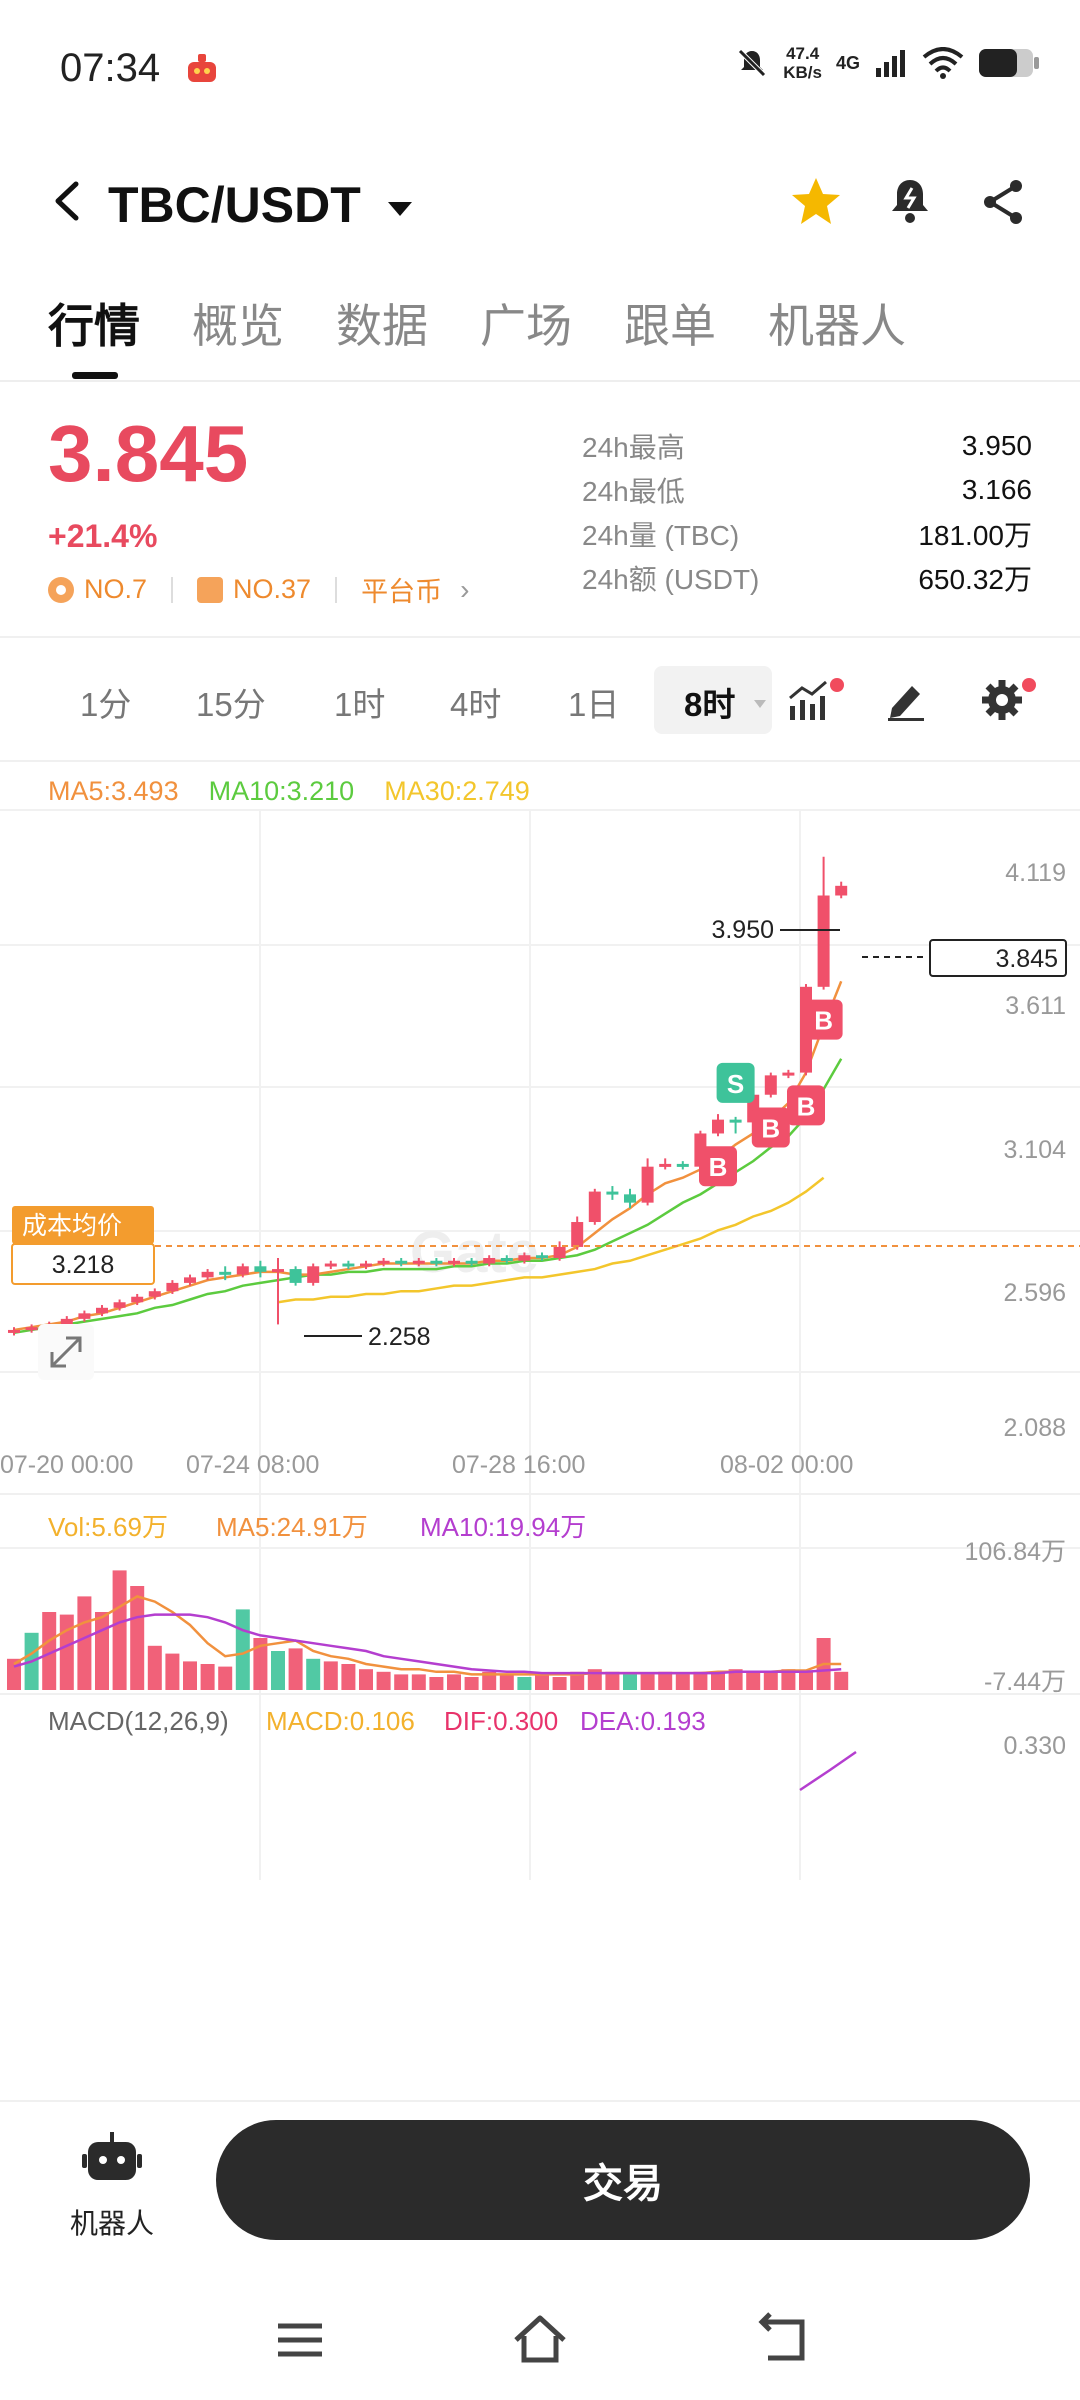  Describe the element at coordinates (890, 63) in the screenshot. I see `signal-icon` at that location.